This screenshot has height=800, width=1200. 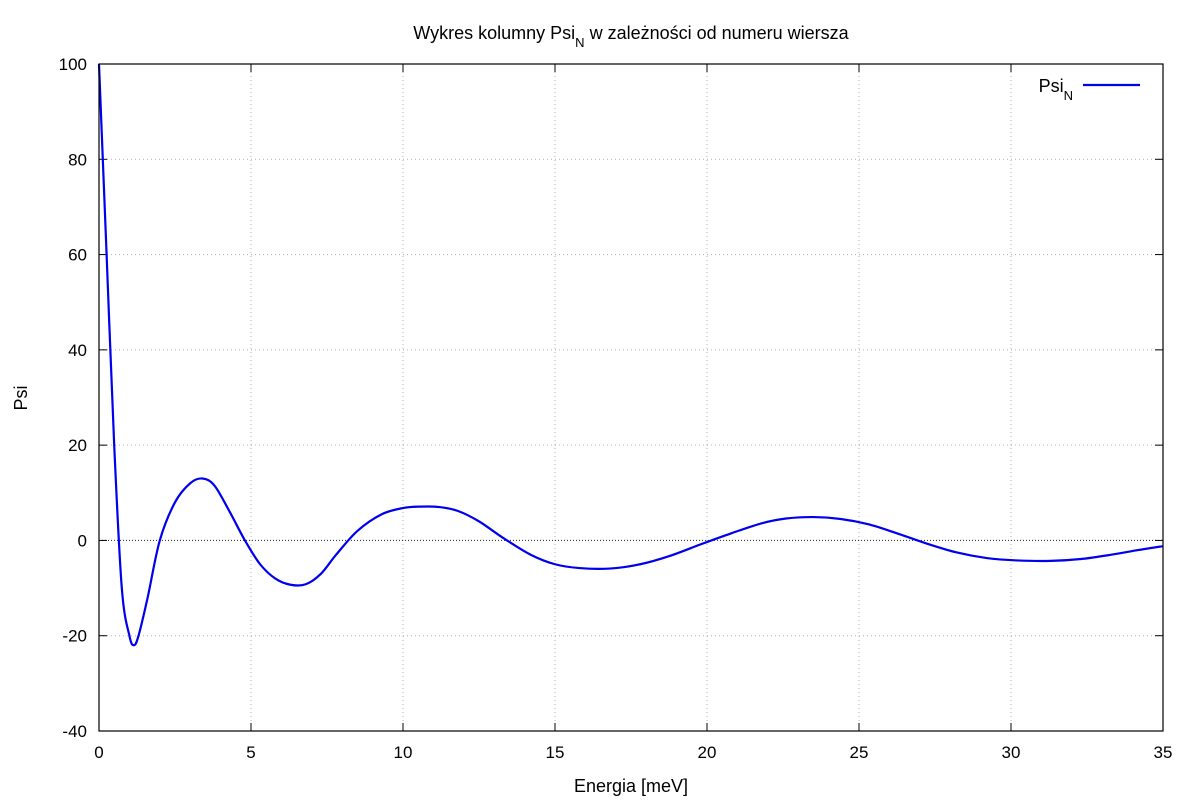 What do you see at coordinates (250, 752) in the screenshot?
I see `x-tick-label: 5` at bounding box center [250, 752].